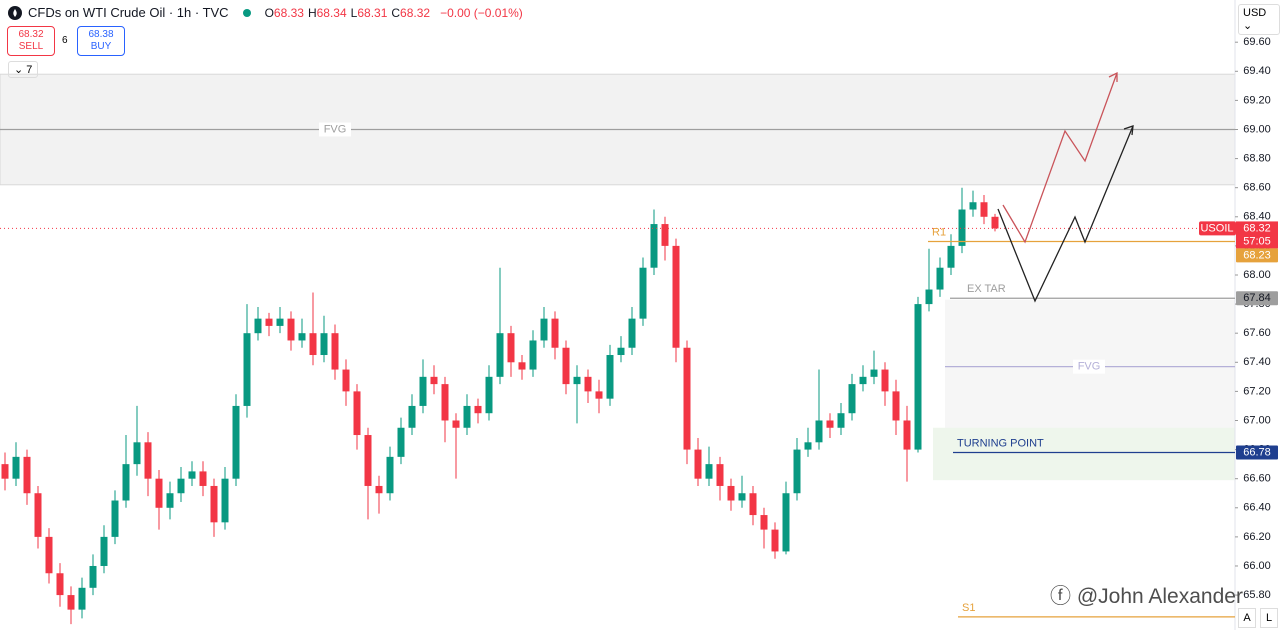  Describe the element at coordinates (1257, 275) in the screenshot. I see `y-tick-label: 68.00` at that location.